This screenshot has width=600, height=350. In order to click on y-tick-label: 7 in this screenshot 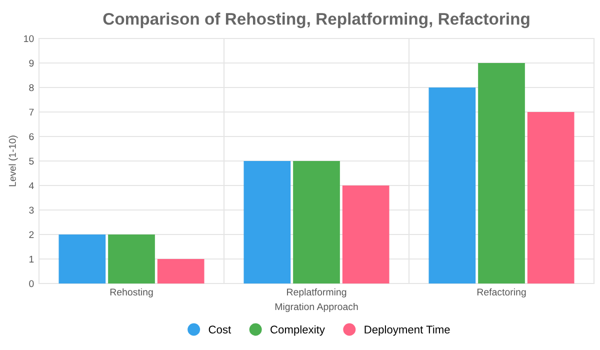, I will do `click(31, 112)`.